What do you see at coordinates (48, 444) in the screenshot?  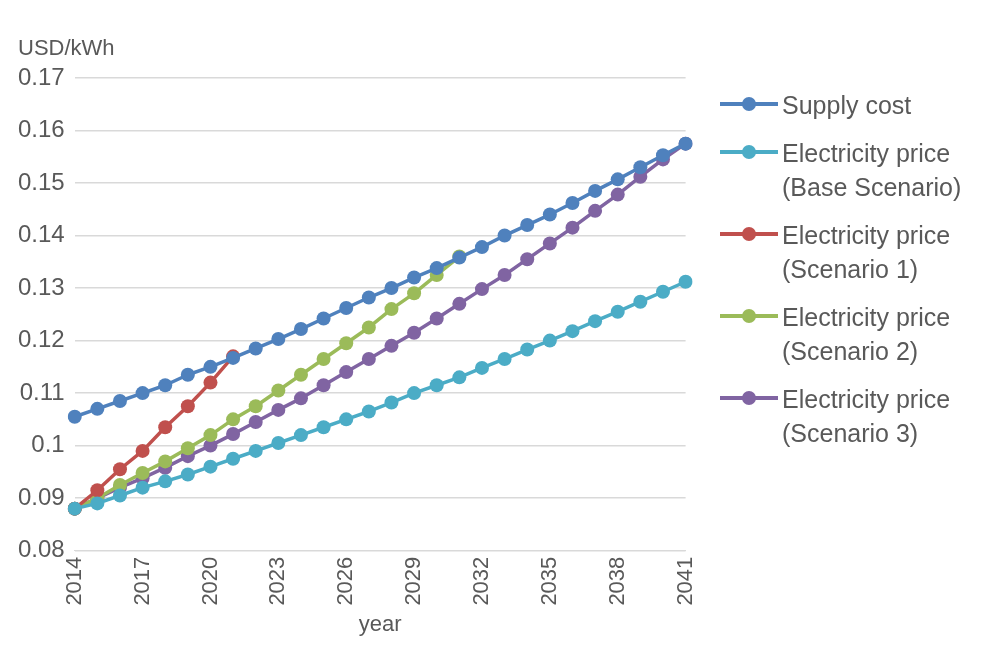 I see `y-tick-label: 0.1` at bounding box center [48, 444].